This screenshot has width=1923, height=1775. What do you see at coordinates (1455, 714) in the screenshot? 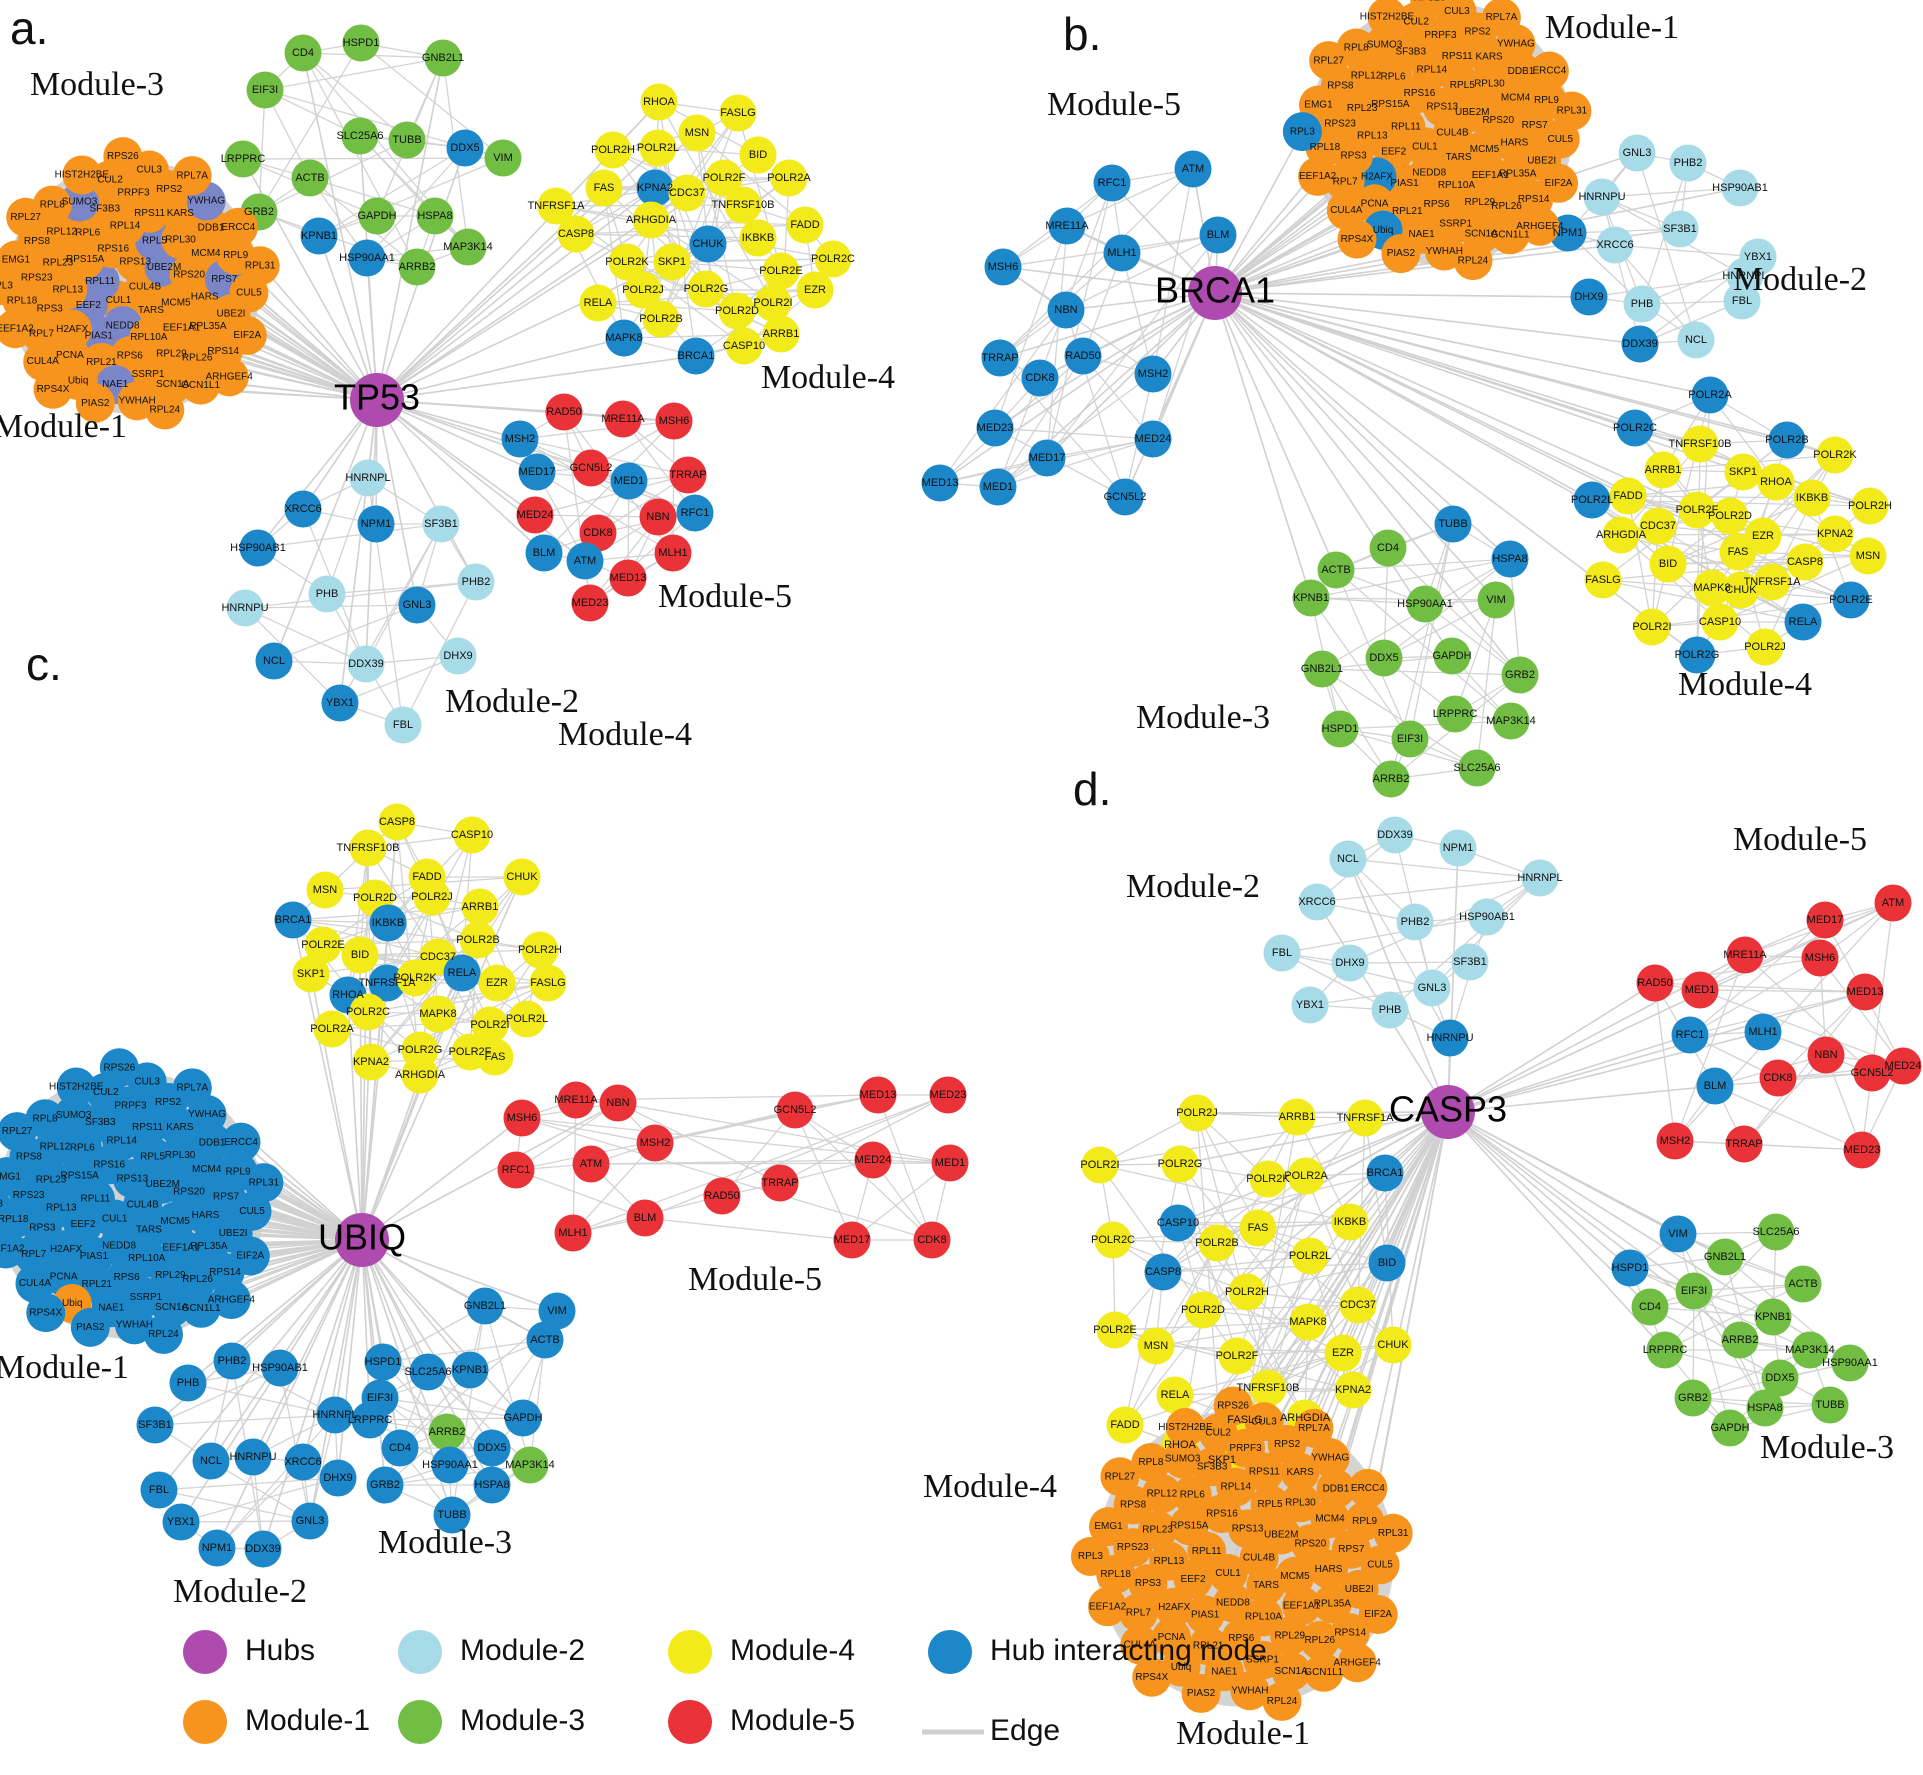
I see `node-label: LRPPRC` at bounding box center [1455, 714].